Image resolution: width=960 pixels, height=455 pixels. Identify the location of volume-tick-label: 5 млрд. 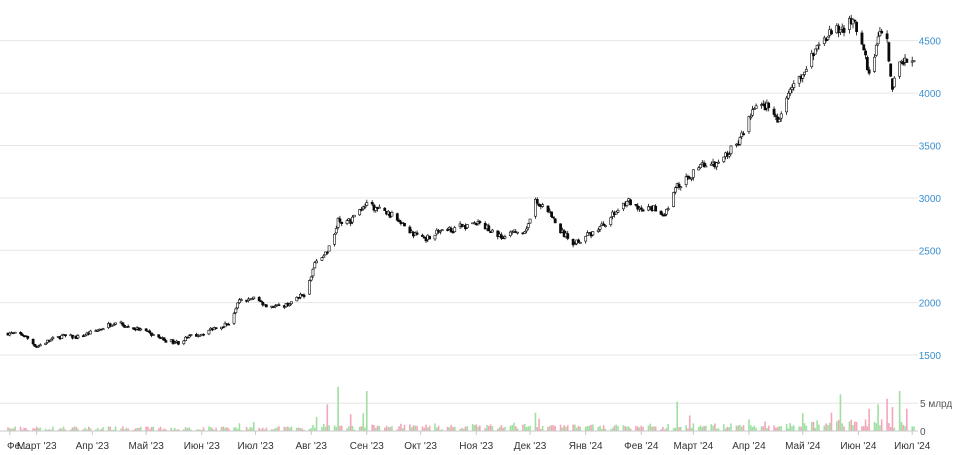
(936, 404).